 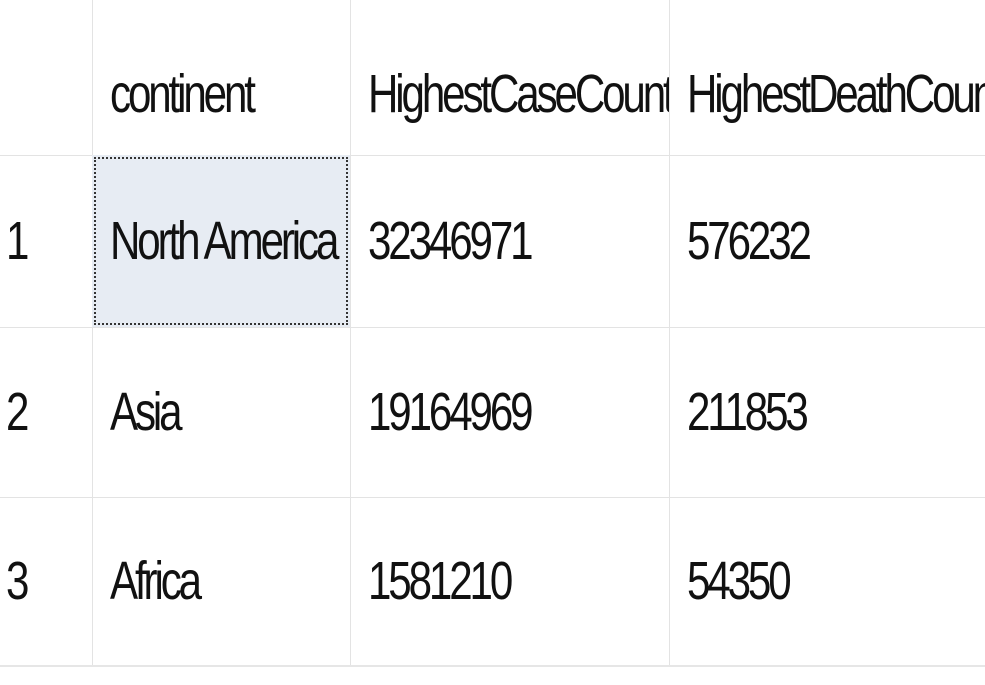 I want to click on continent-cell: Africa, so click(x=156, y=581).